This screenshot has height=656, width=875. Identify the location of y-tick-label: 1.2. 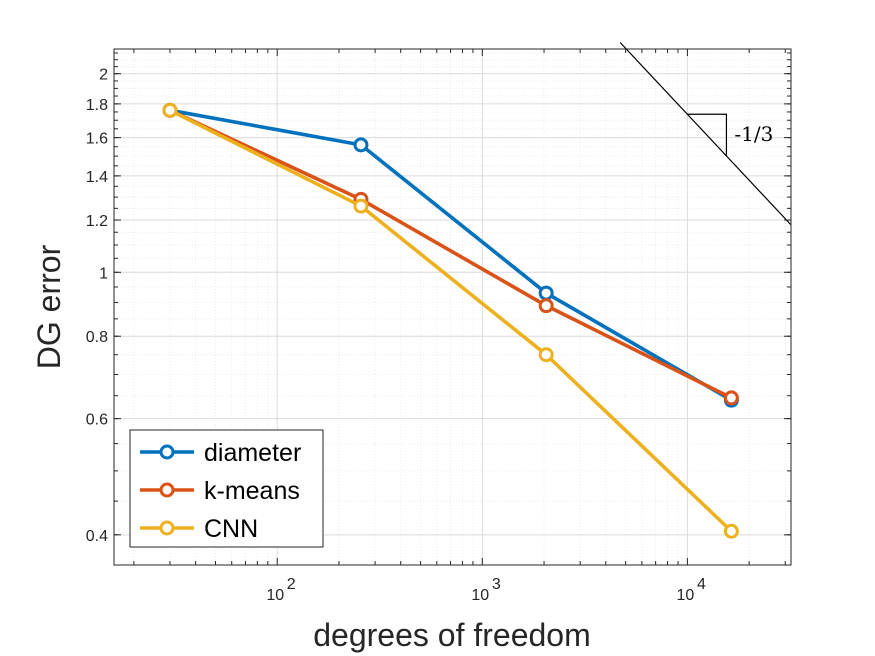
(97, 221).